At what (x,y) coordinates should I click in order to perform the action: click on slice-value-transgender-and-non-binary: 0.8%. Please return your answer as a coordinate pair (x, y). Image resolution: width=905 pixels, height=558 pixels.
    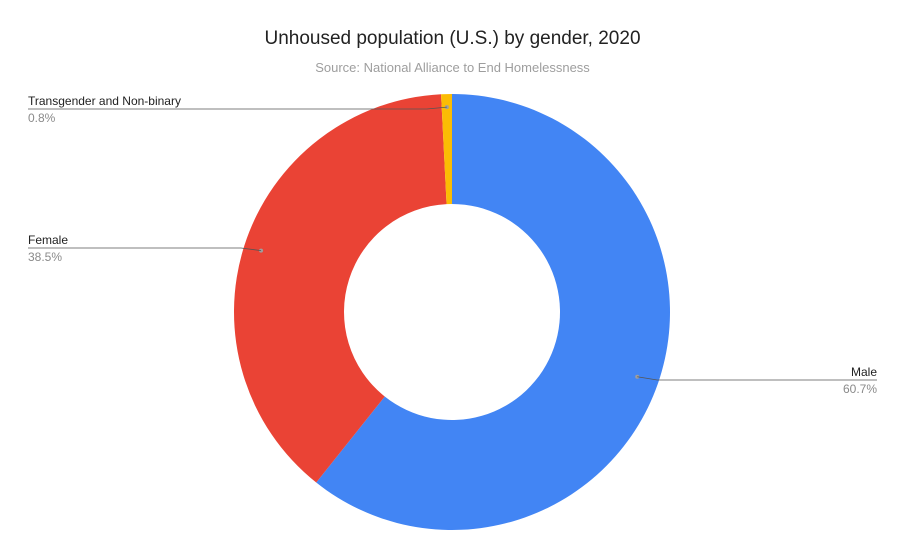
    Looking at the image, I should click on (42, 118).